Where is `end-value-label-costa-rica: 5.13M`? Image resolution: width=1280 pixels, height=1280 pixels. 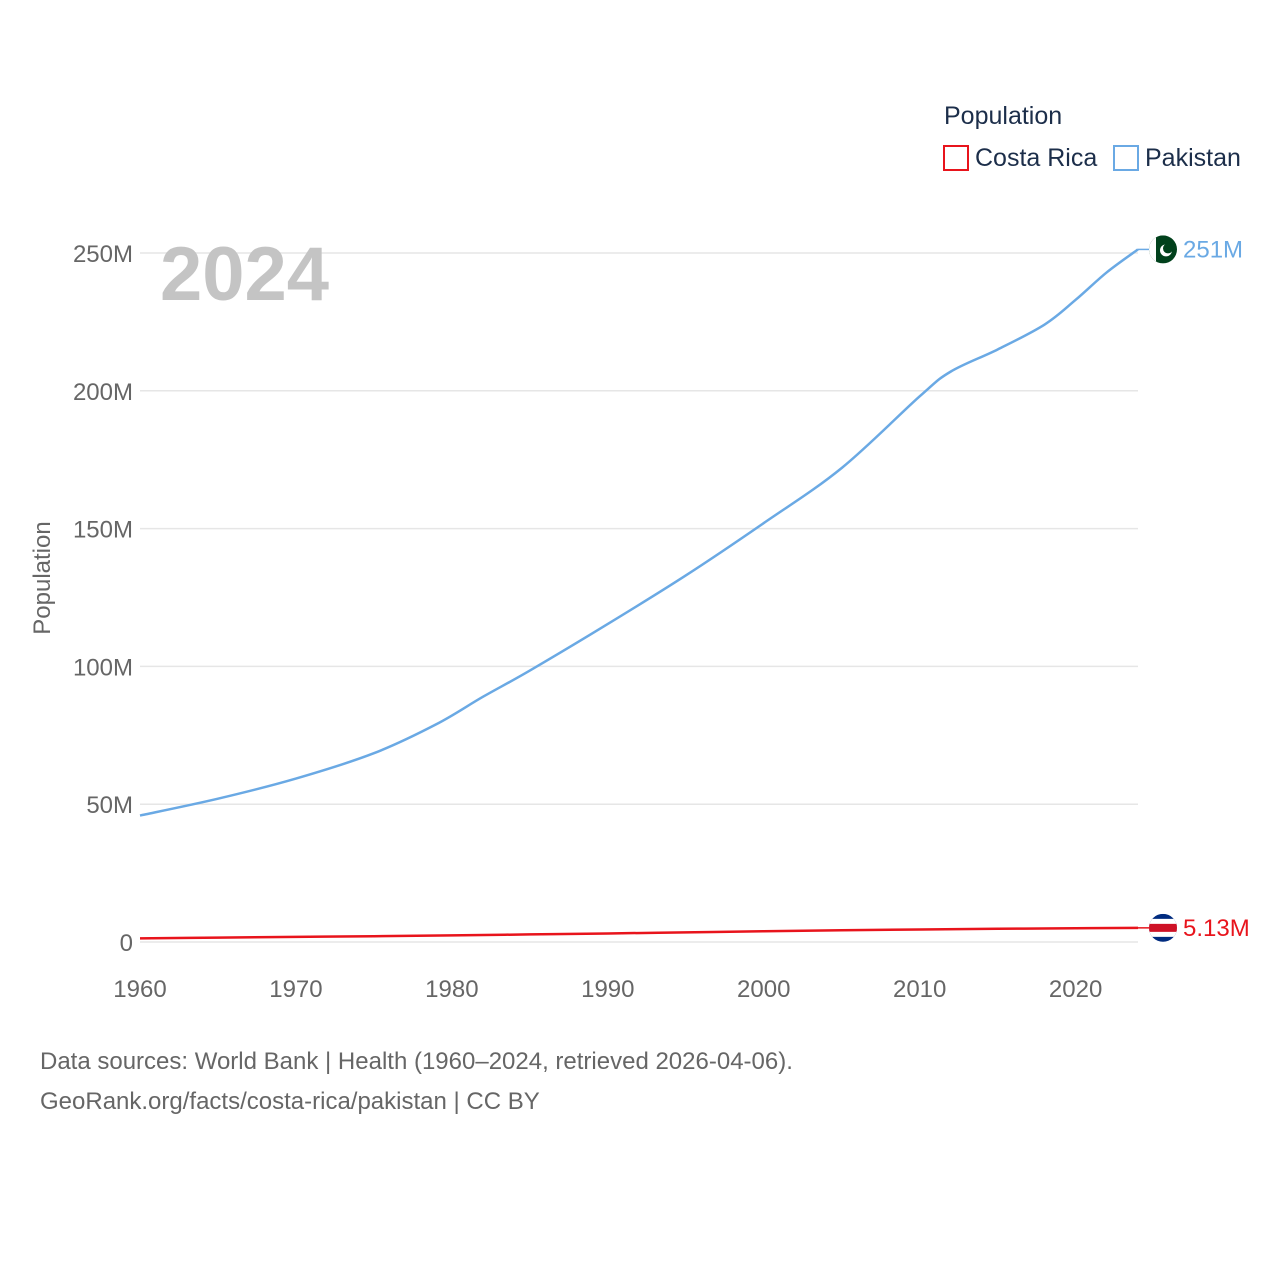 end-value-label-costa-rica: 5.13M is located at coordinates (1216, 928).